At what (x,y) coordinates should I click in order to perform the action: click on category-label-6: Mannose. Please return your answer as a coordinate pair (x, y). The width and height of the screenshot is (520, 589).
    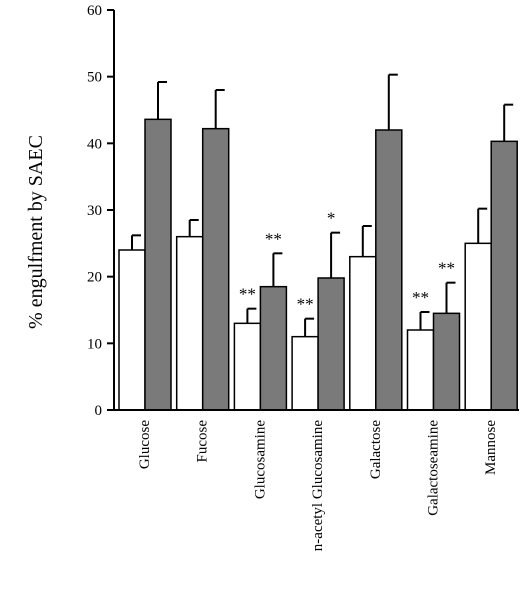
    Looking at the image, I should click on (491, 447).